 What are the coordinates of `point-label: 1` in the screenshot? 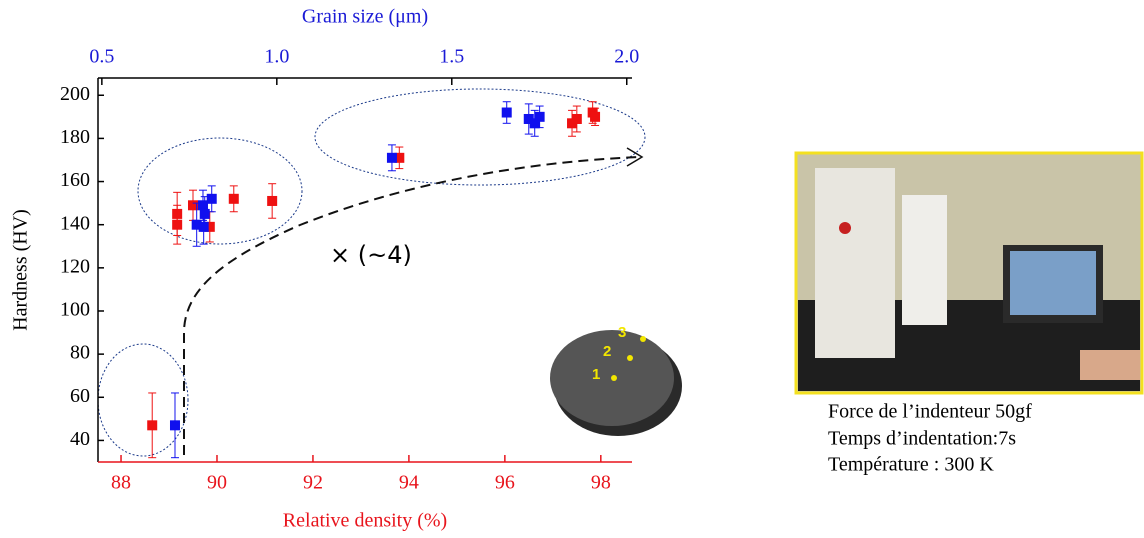 It's located at (596, 374).